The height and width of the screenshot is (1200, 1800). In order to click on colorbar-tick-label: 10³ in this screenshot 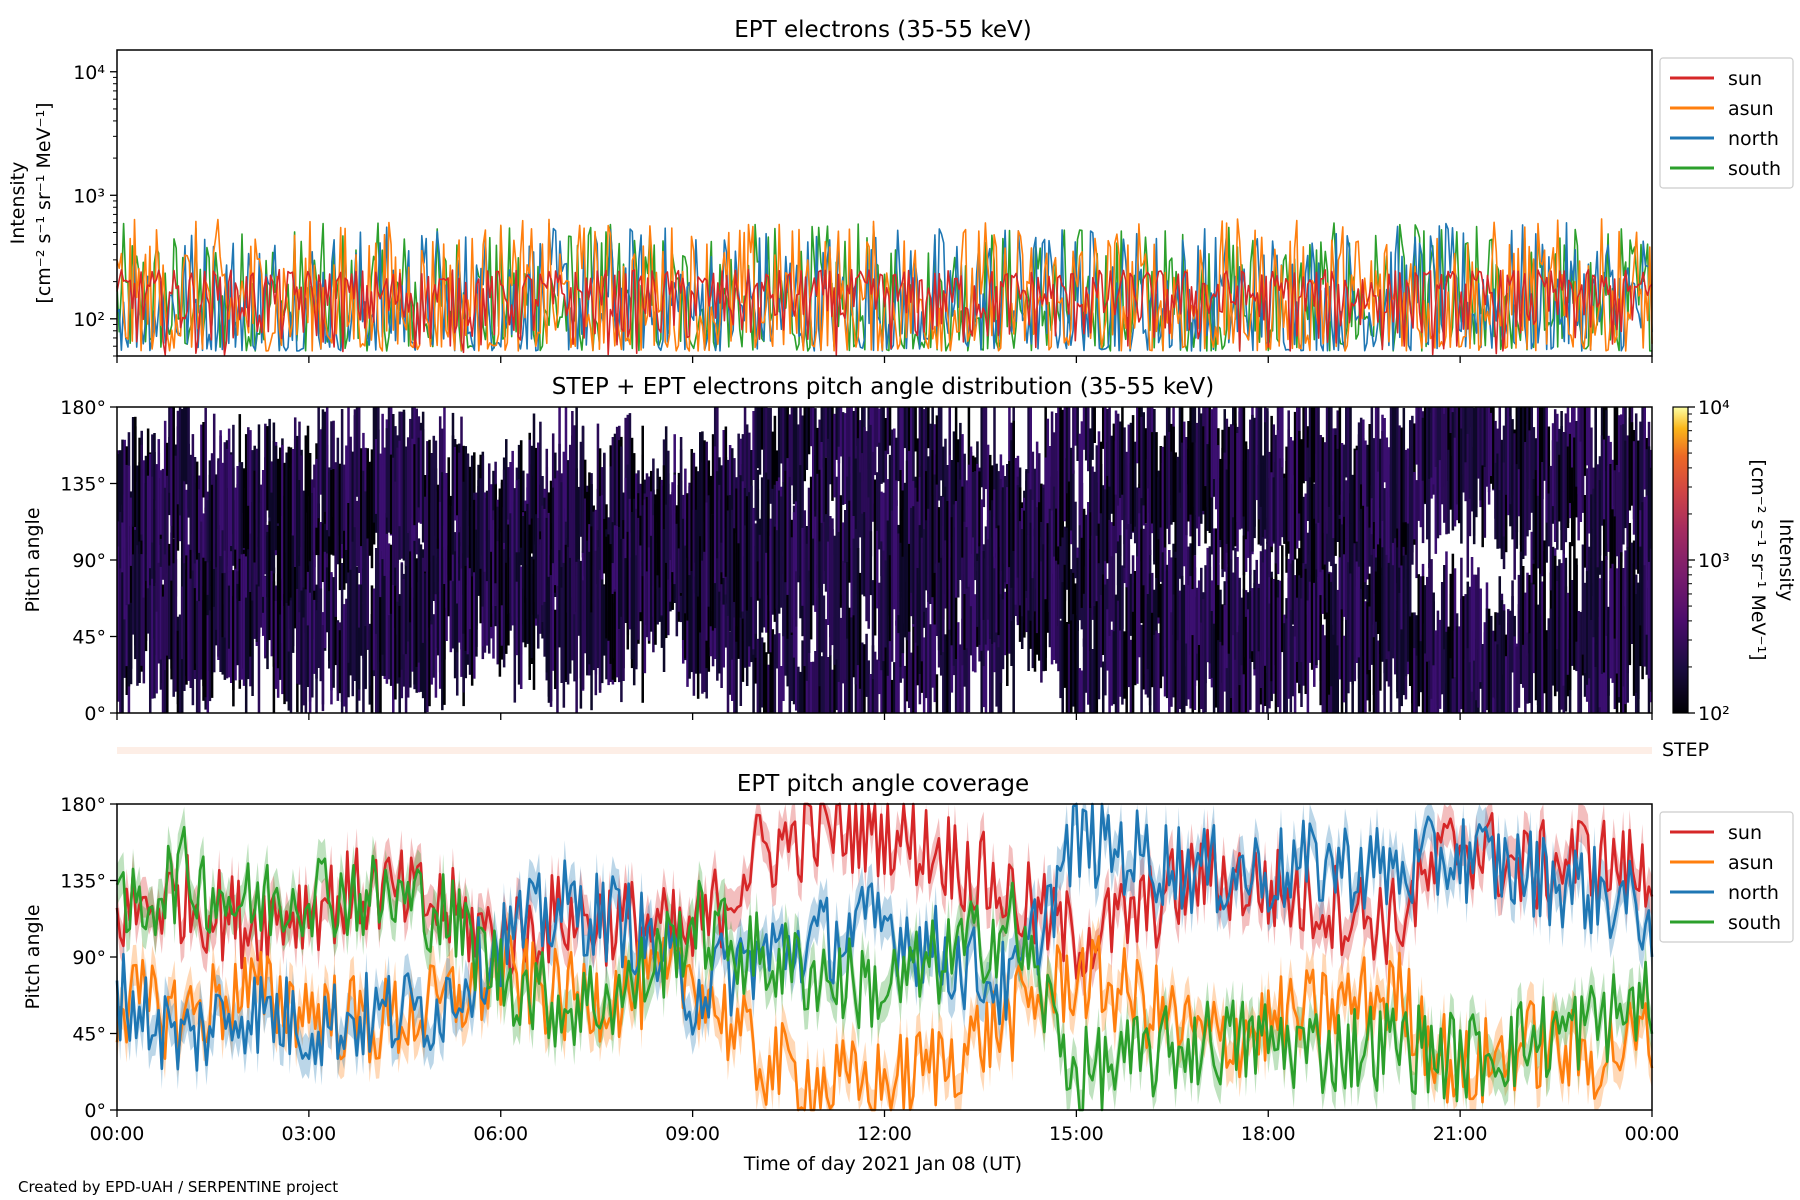, I will do `click(1714, 561)`.